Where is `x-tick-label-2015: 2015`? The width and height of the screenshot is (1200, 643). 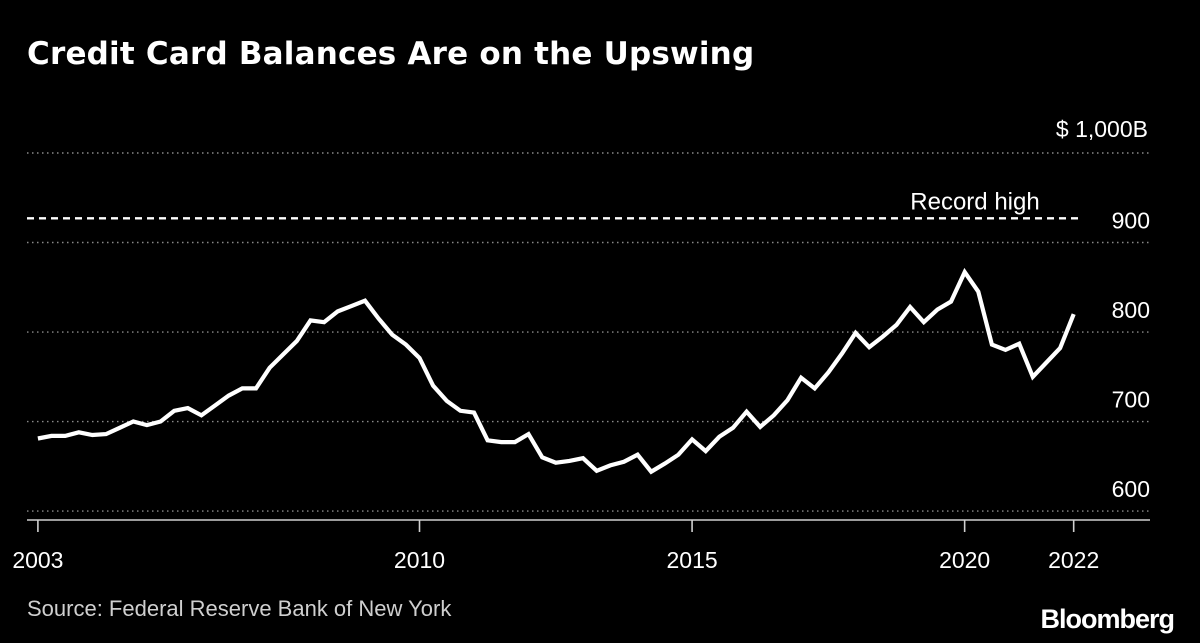
x-tick-label-2015: 2015 is located at coordinates (691, 560).